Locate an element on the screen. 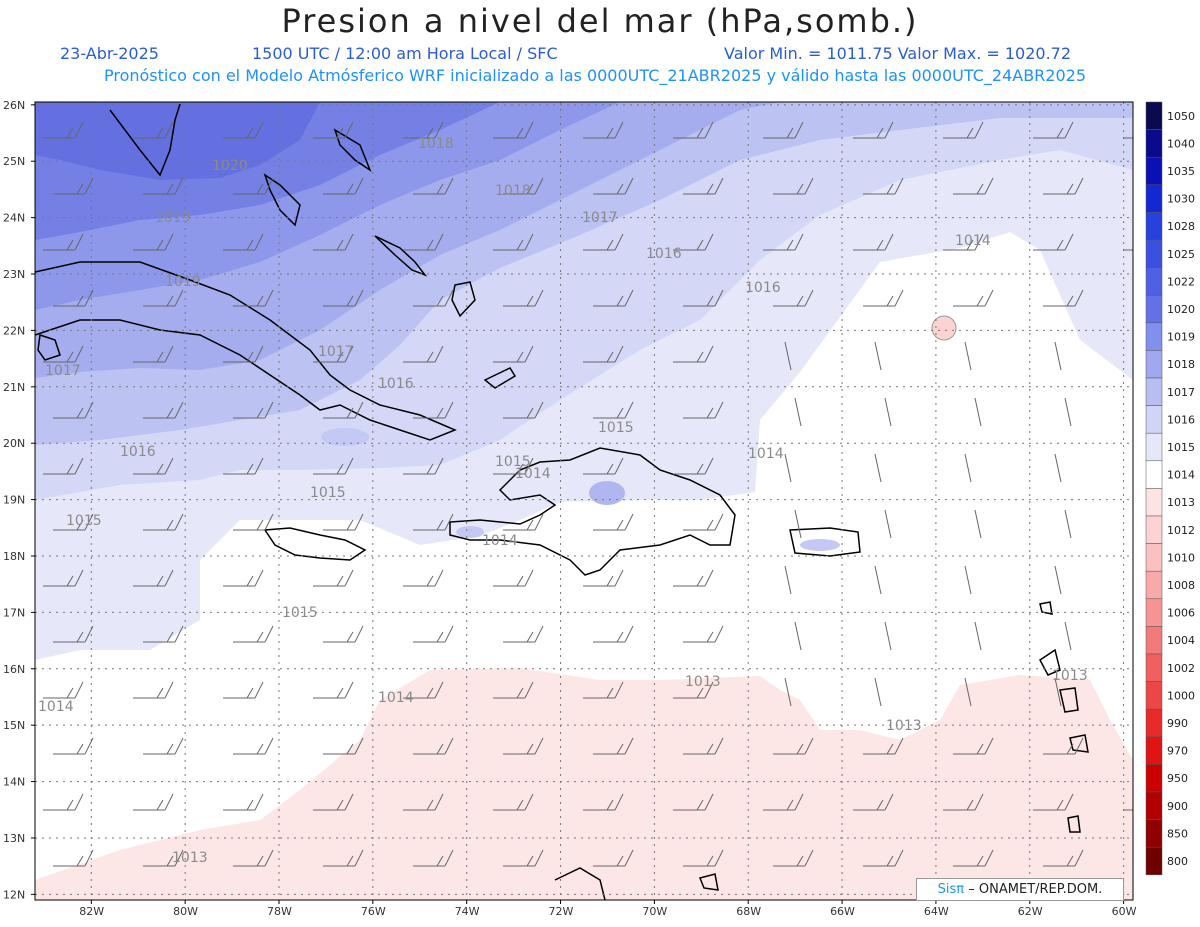  contour-label: 1015 is located at coordinates (300, 613).